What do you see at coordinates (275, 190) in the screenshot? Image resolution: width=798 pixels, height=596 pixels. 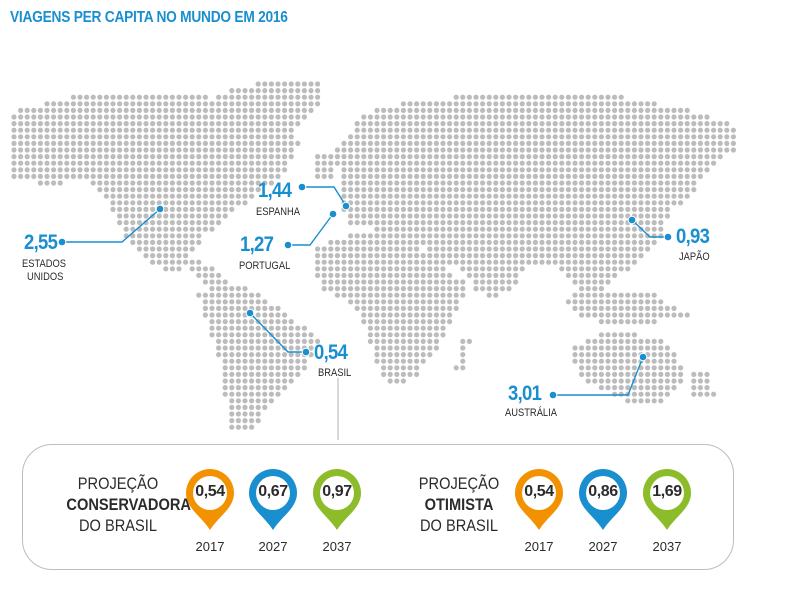 I see `callout-value-spain: 1,44` at bounding box center [275, 190].